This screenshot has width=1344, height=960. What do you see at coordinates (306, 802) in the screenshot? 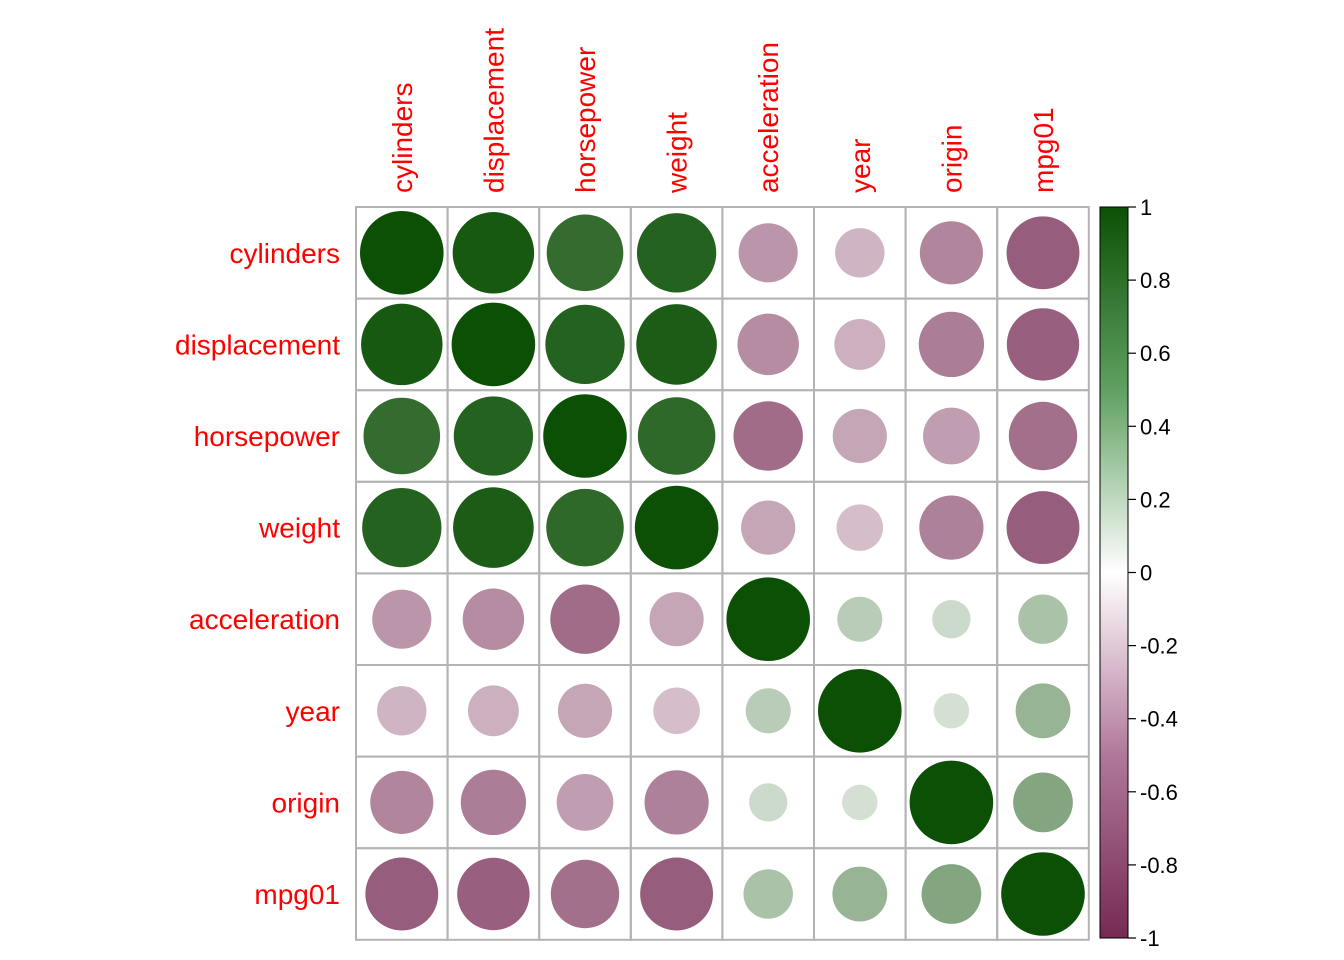
I see `row-label-origin: origin` at bounding box center [306, 802].